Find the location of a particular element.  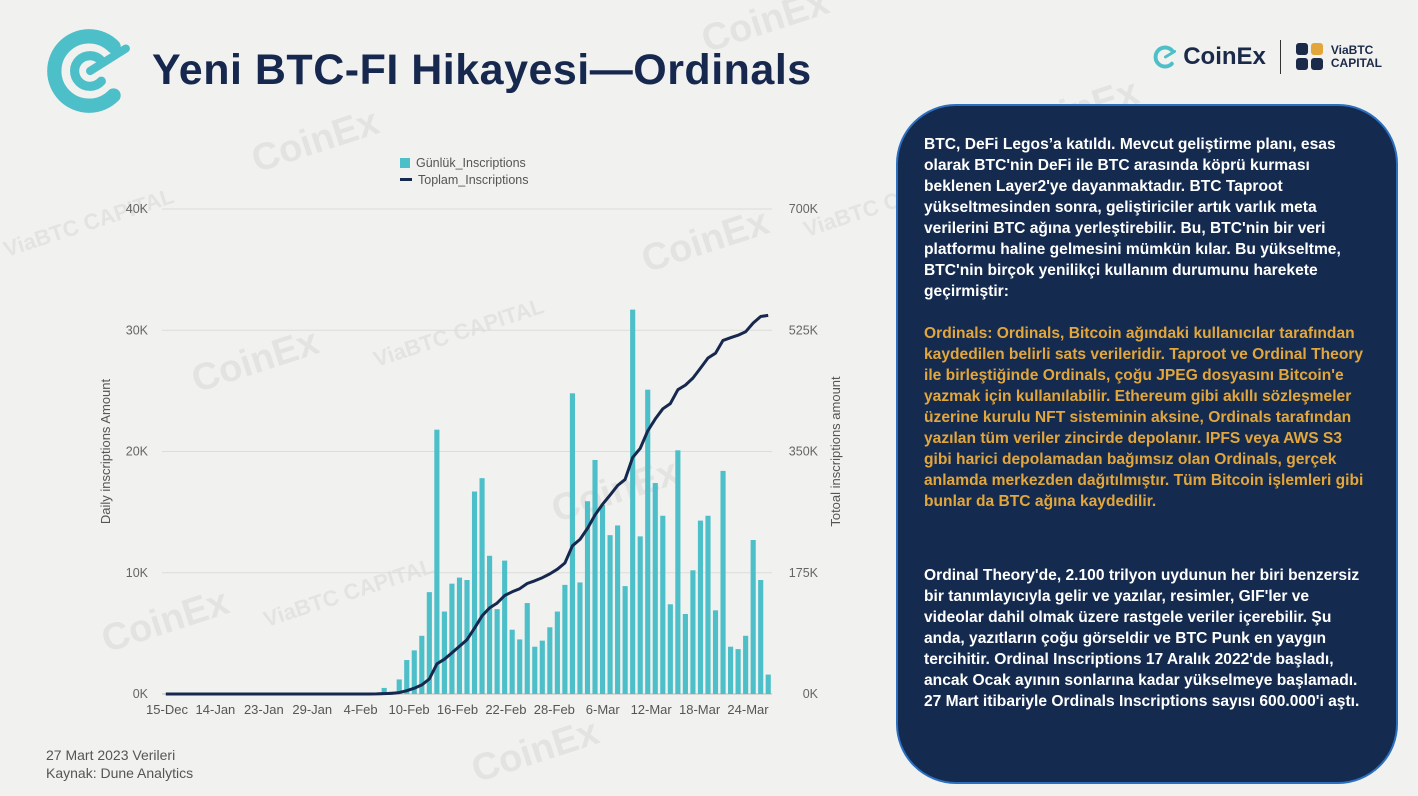

x-tick-label: 18-Mar is located at coordinates (700, 709).